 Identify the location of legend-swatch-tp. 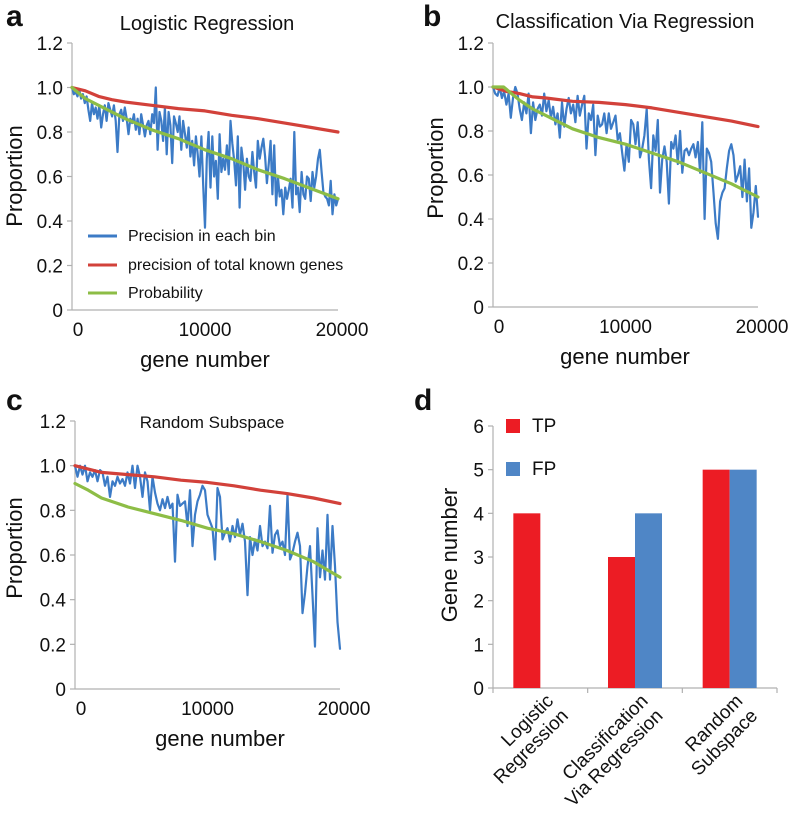
(513, 426).